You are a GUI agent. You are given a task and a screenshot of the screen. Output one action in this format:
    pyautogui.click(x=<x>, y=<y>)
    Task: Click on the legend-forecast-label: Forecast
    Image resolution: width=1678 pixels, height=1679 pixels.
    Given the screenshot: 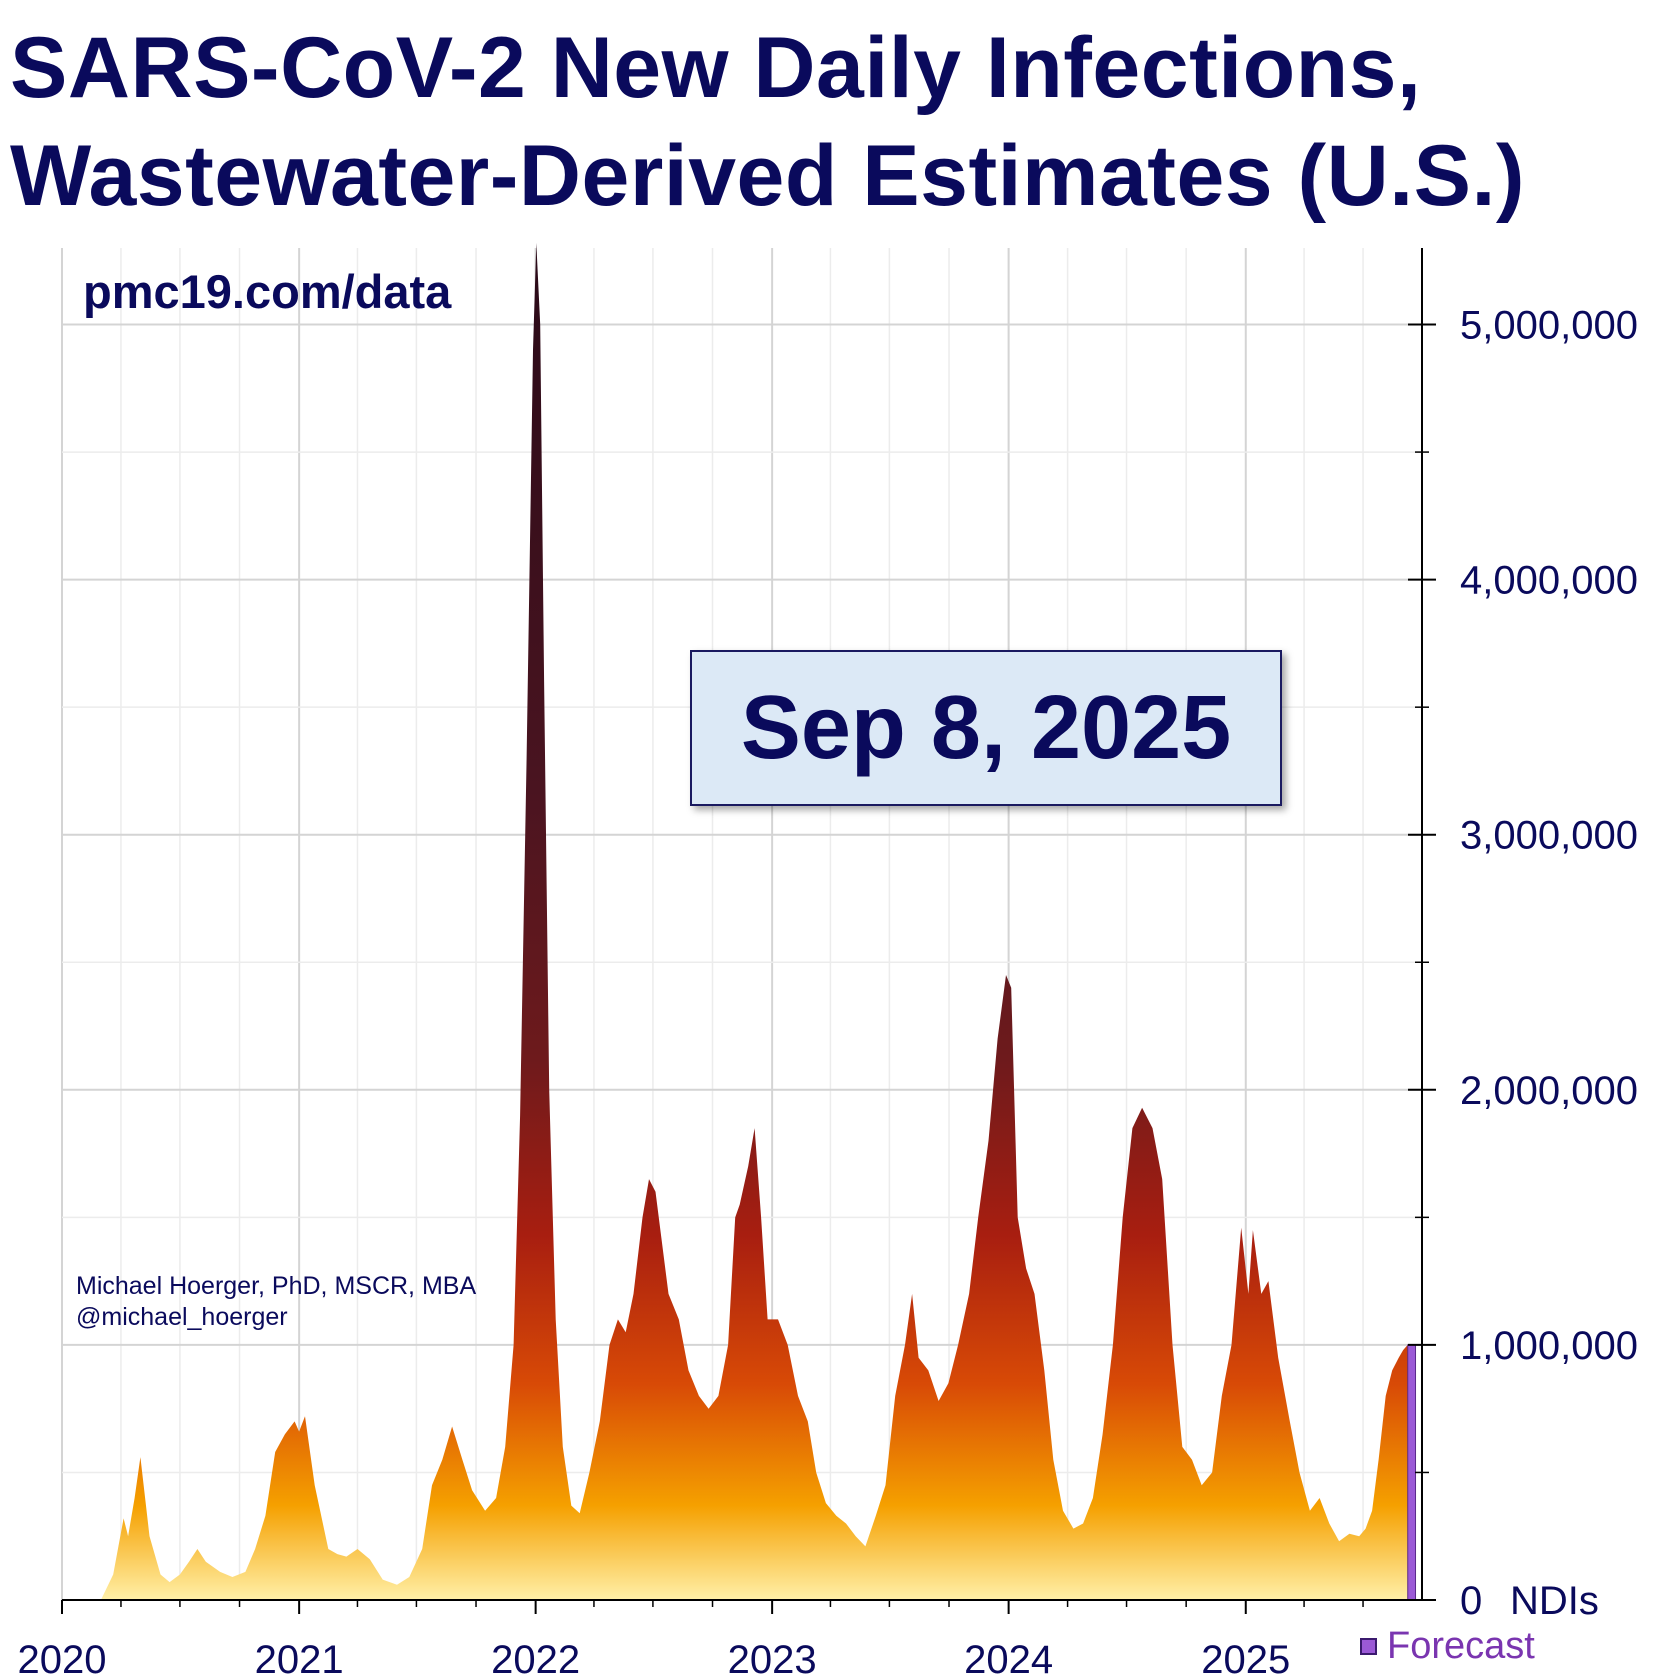 What is the action you would take?
    pyautogui.click(x=1461, y=1646)
    